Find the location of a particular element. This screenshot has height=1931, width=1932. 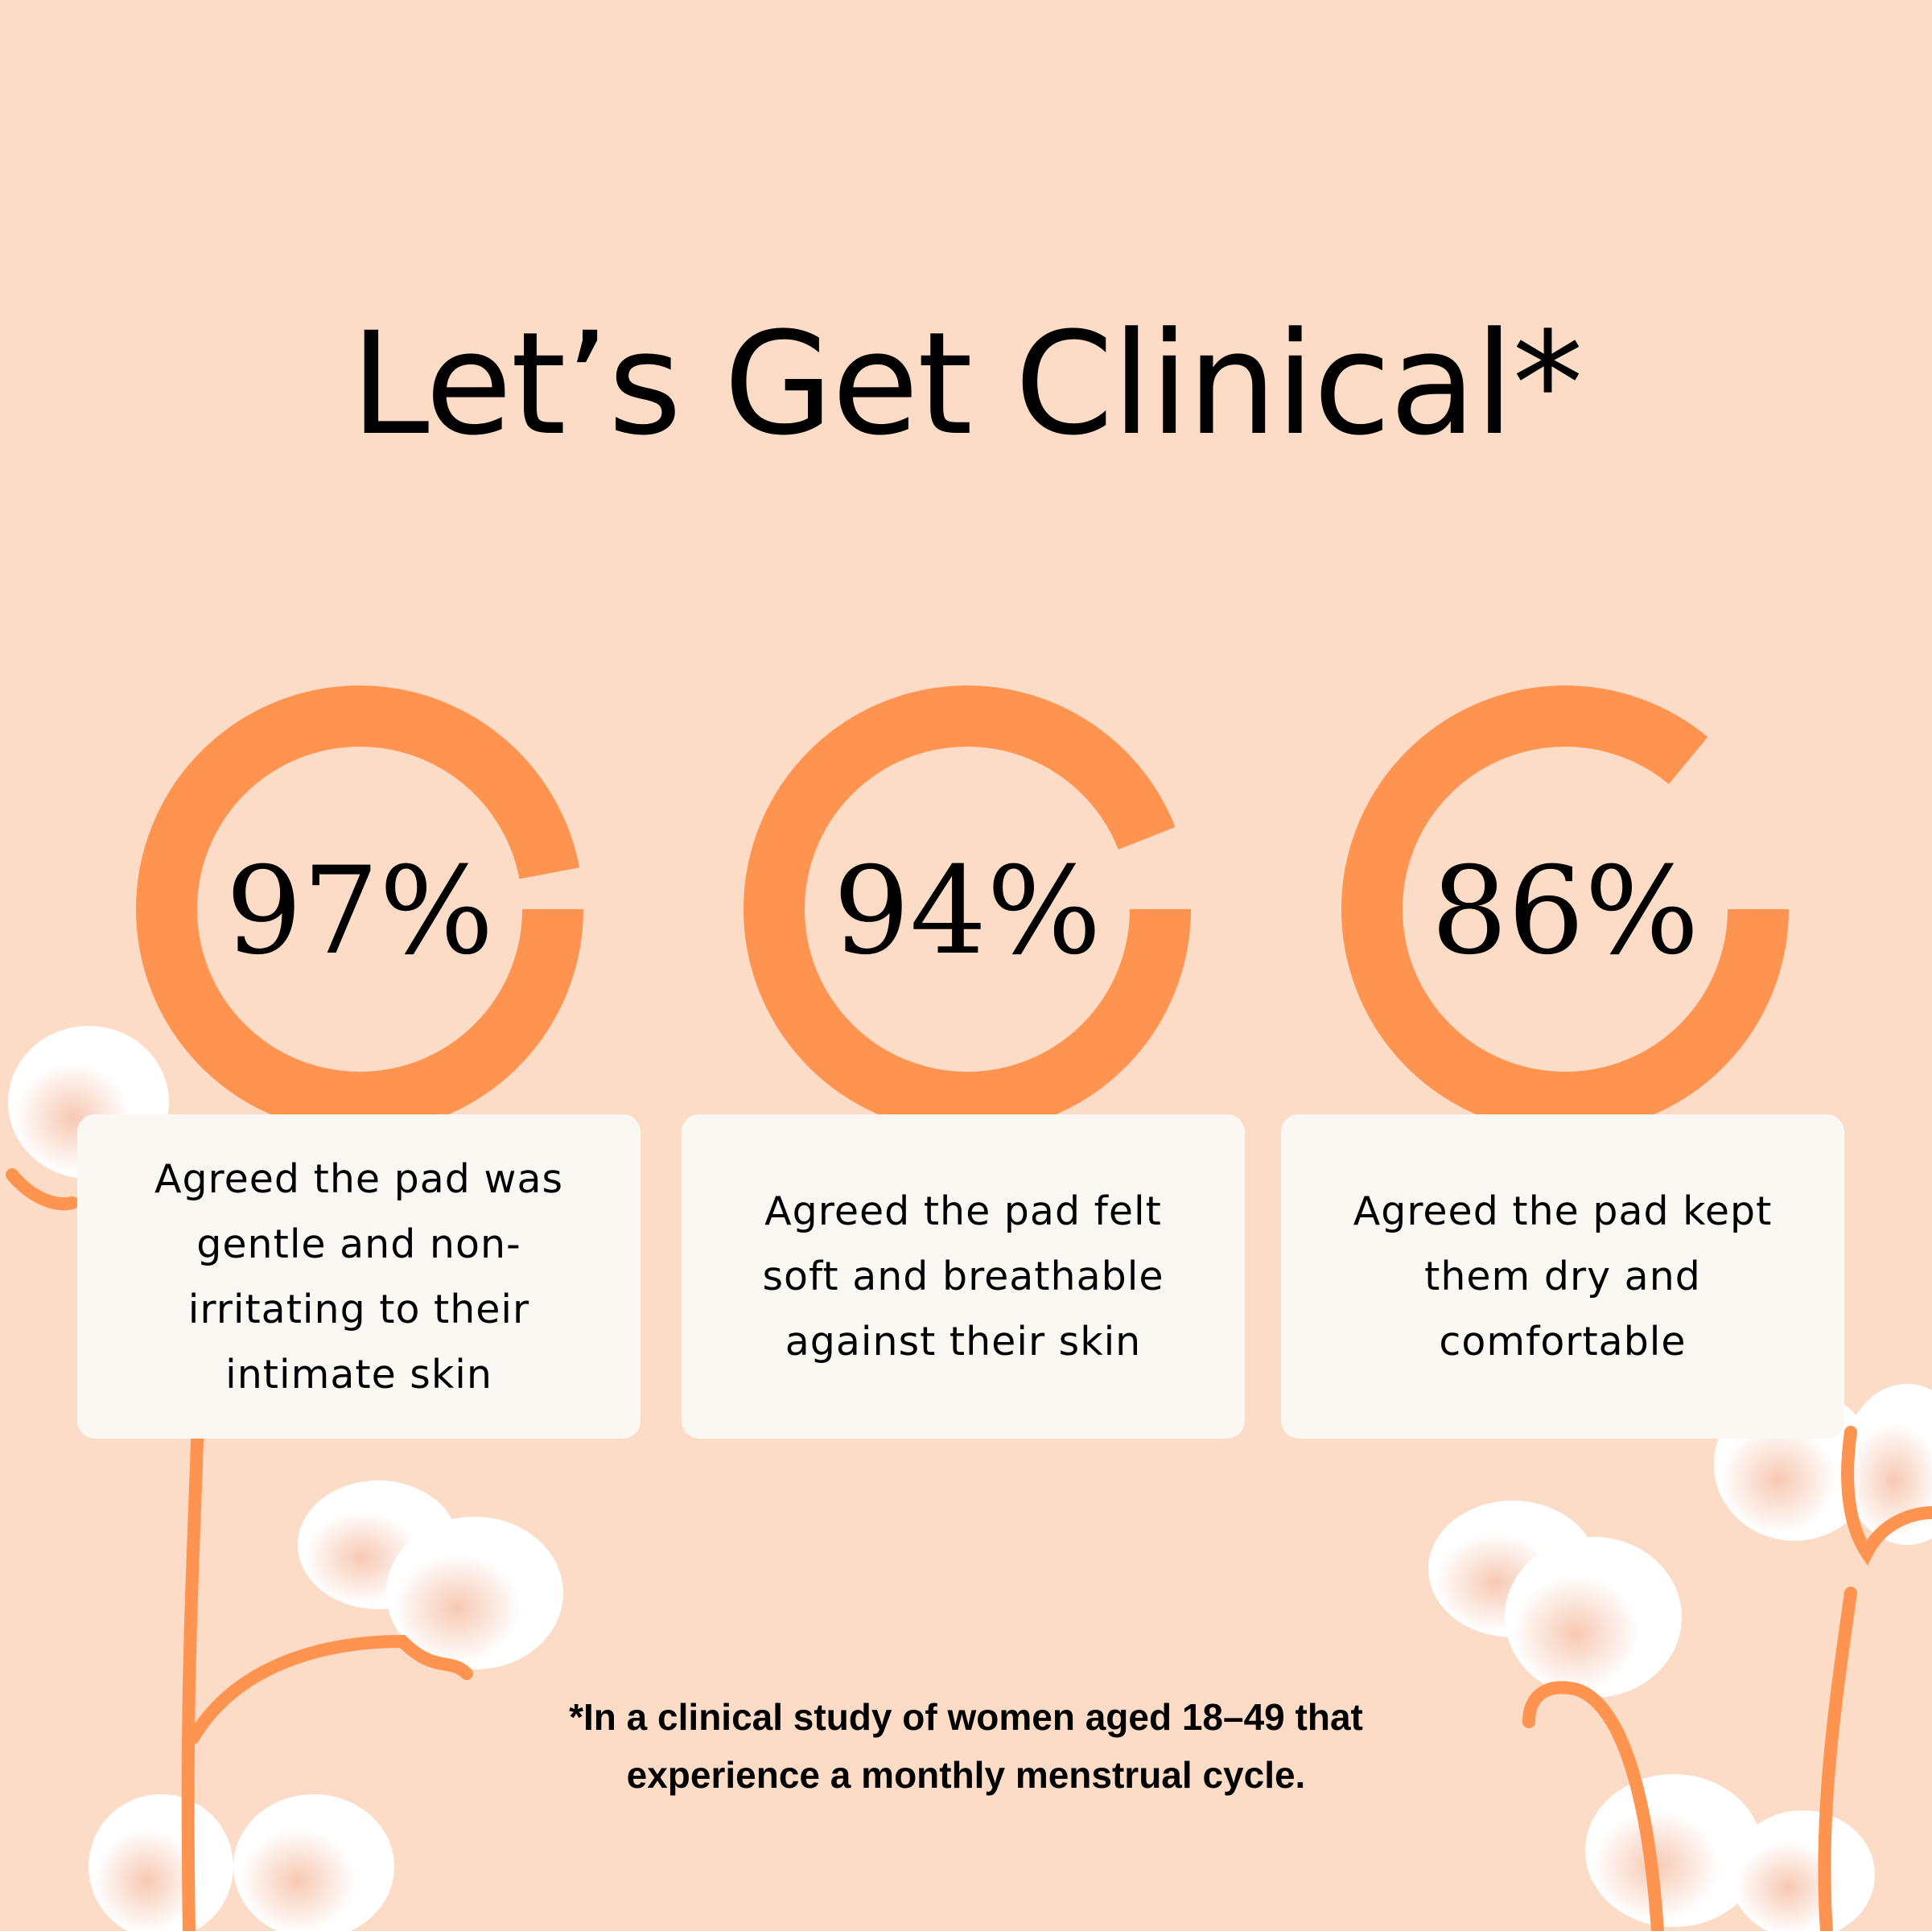

stat-percentage: 86% is located at coordinates (1565, 912).